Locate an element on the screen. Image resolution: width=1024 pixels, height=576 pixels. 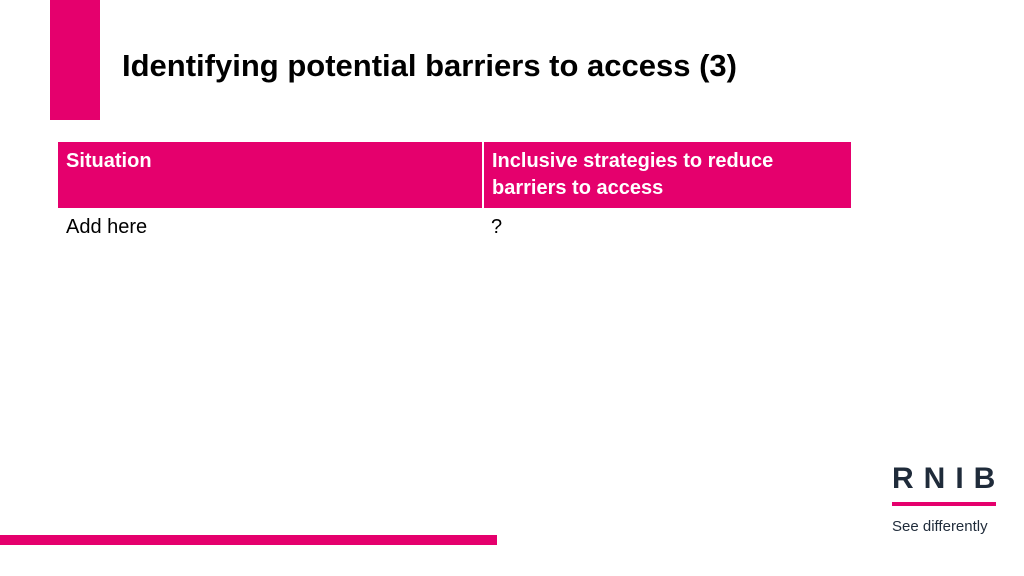
logo-tagline: See differently is located at coordinates (940, 526).